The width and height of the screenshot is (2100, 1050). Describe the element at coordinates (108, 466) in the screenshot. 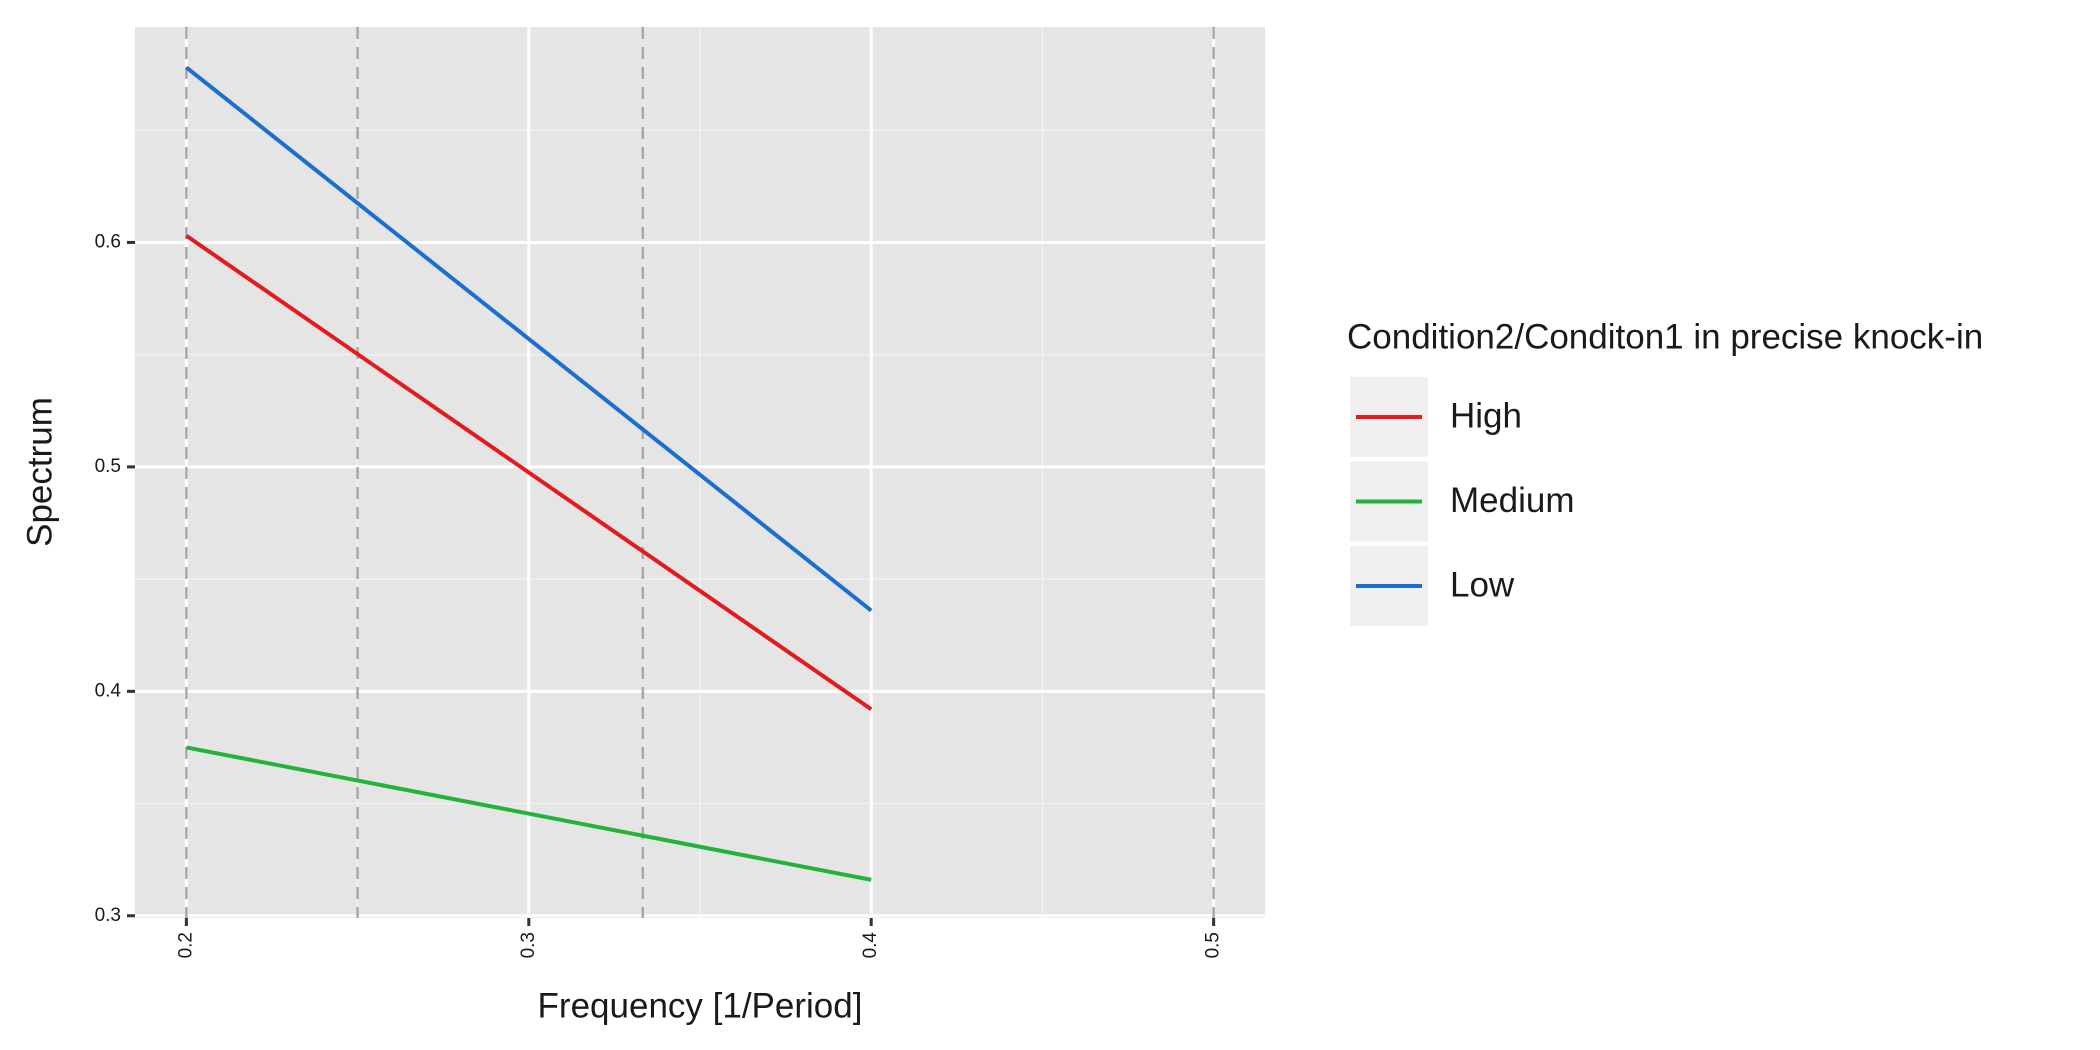

I see `y-tick-label: 0.5` at that location.